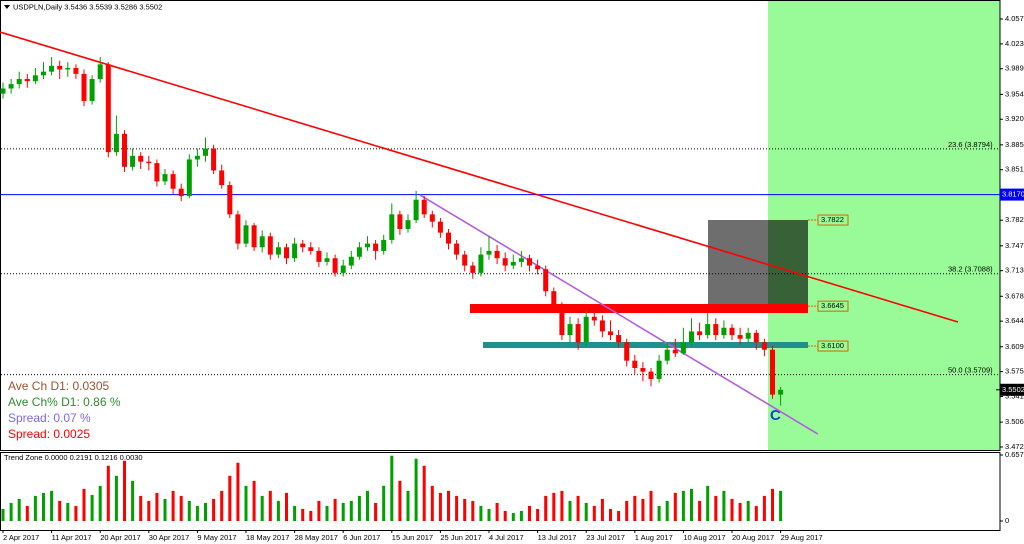 This screenshot has width=1024, height=544. What do you see at coordinates (1007, 520) in the screenshot?
I see `indicator-tick-label: 0` at bounding box center [1007, 520].